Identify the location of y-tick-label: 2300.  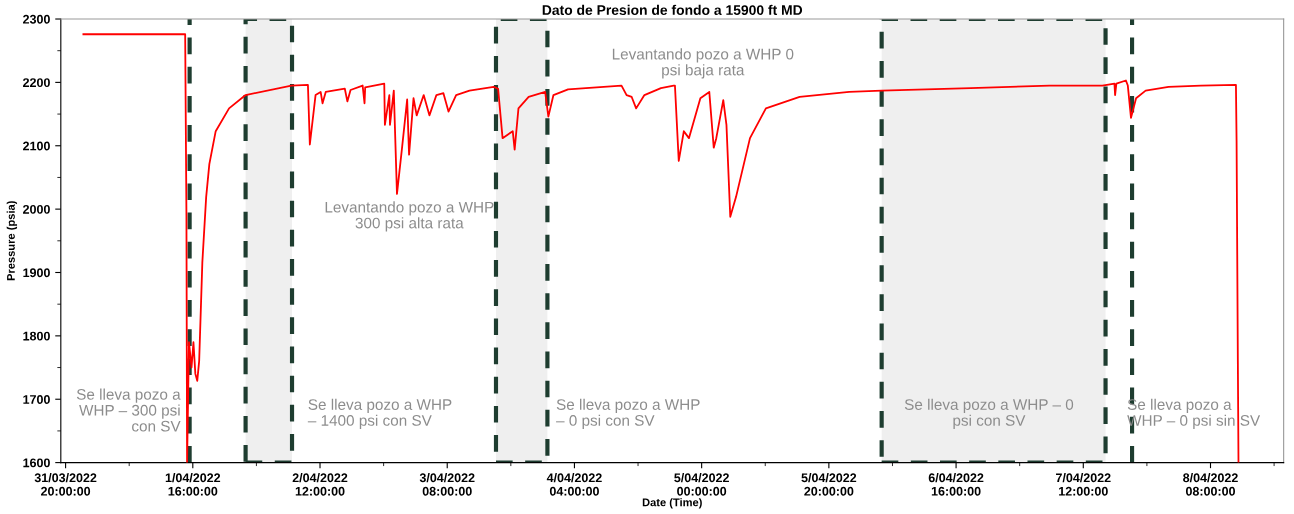
(36, 19).